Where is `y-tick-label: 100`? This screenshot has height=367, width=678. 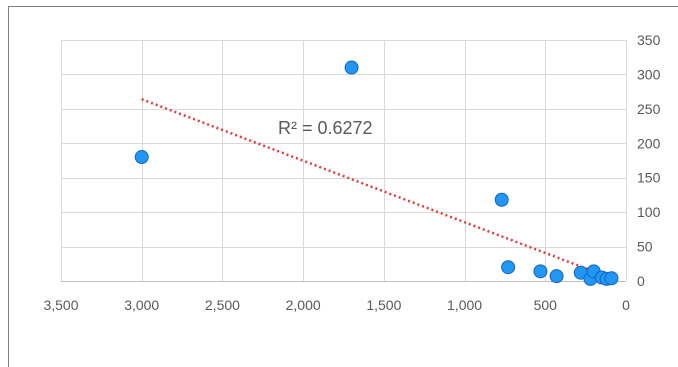 y-tick-label: 100 is located at coordinates (649, 212).